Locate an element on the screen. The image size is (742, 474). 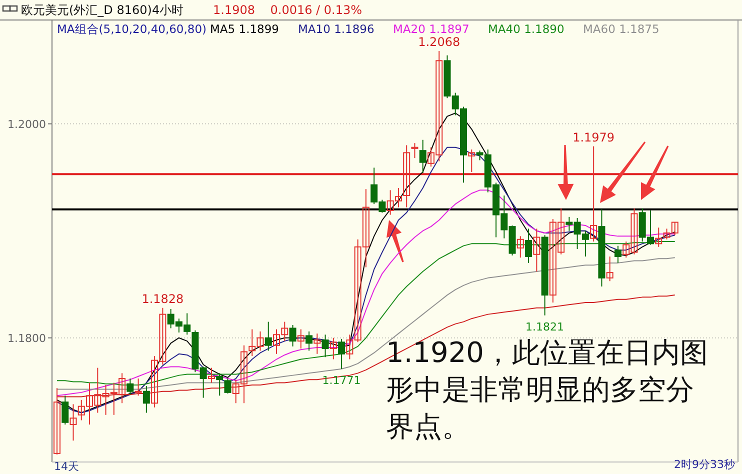
text: MA10 1.1896 is located at coordinates (336, 29).